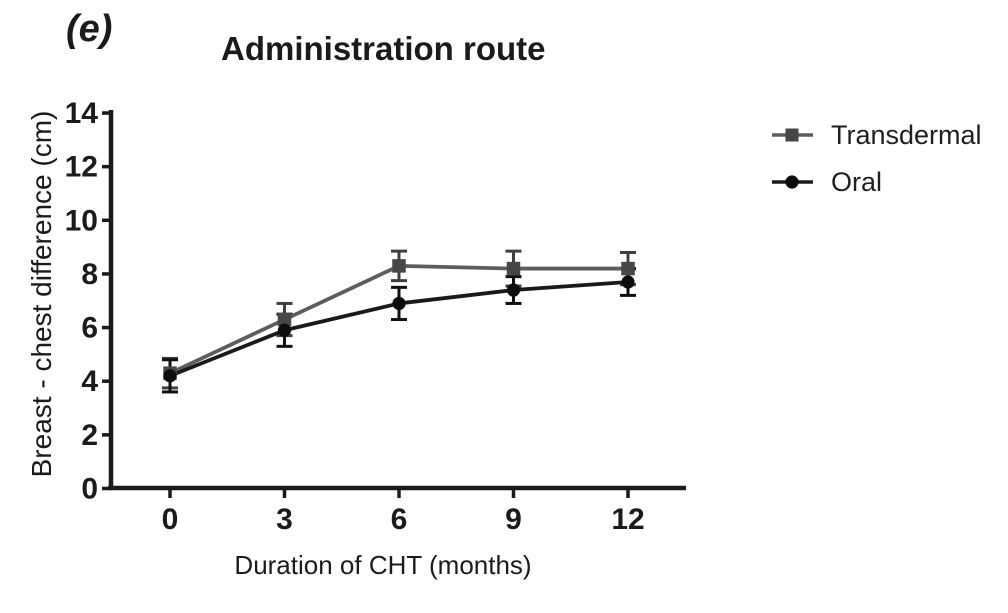 The image size is (1008, 613). I want to click on legend-item-transdermal: Transdermal, so click(876, 134).